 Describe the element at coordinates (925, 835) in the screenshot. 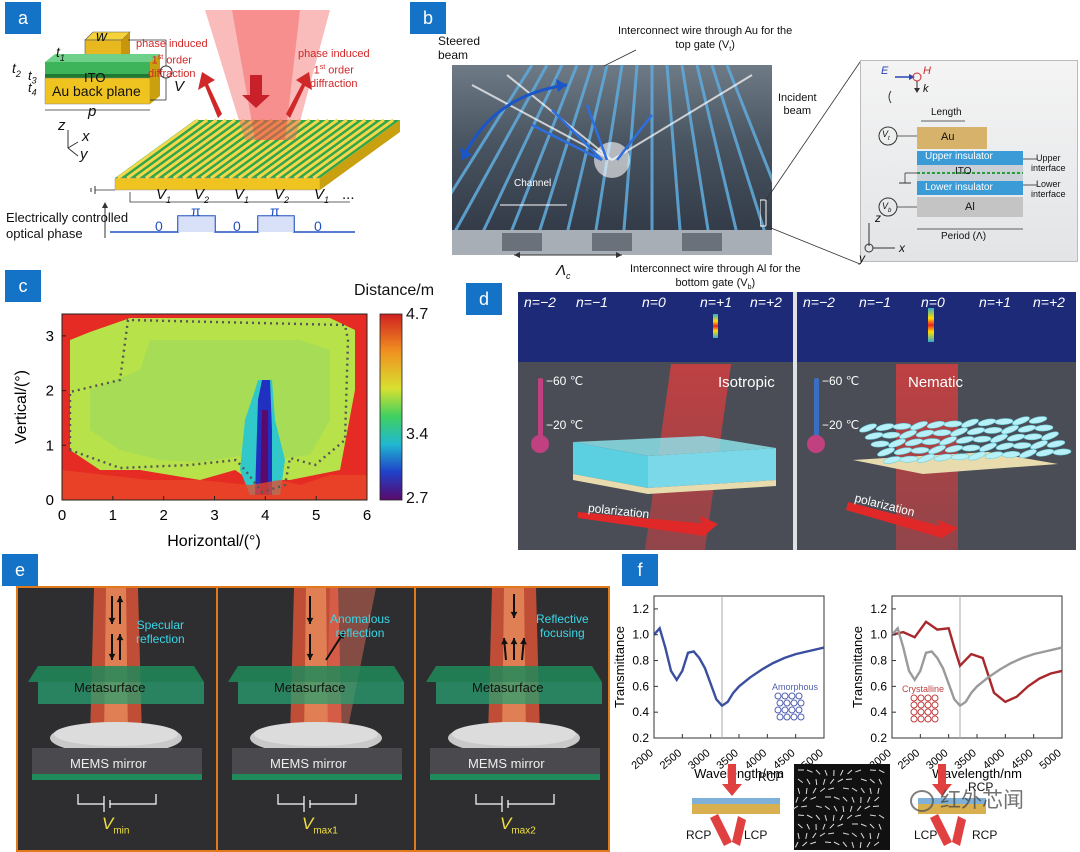

I see `f2-lcp-bottom: LCP` at that location.